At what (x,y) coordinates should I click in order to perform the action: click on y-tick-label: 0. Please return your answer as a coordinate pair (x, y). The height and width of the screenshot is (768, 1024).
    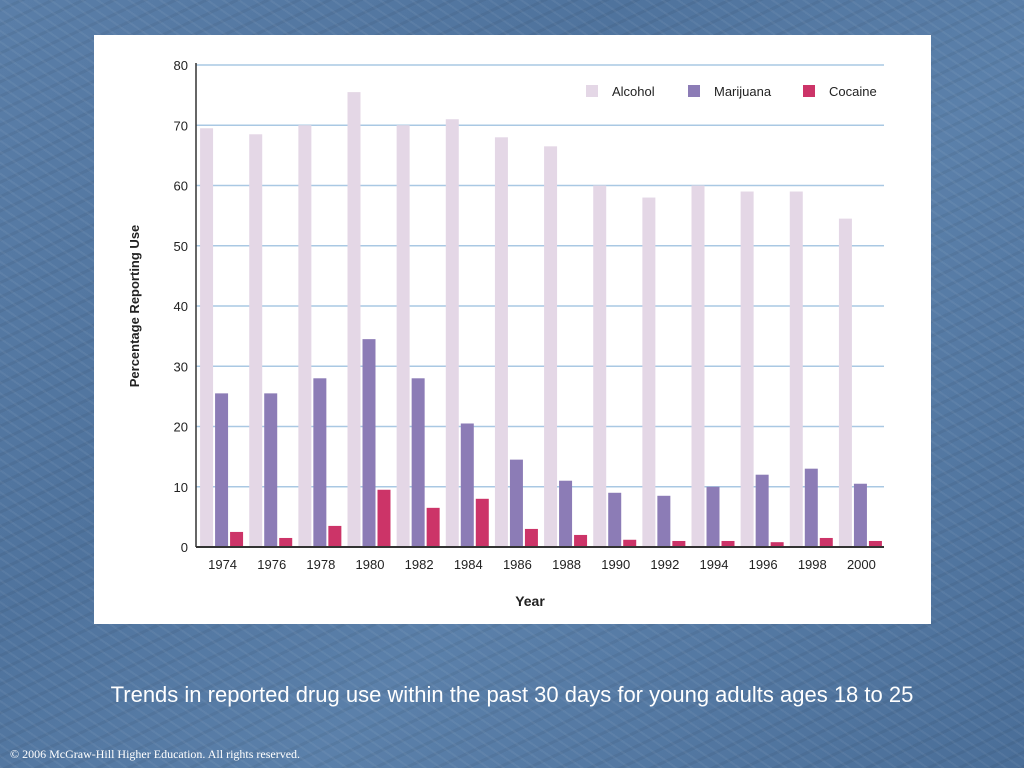
    Looking at the image, I should click on (184, 547).